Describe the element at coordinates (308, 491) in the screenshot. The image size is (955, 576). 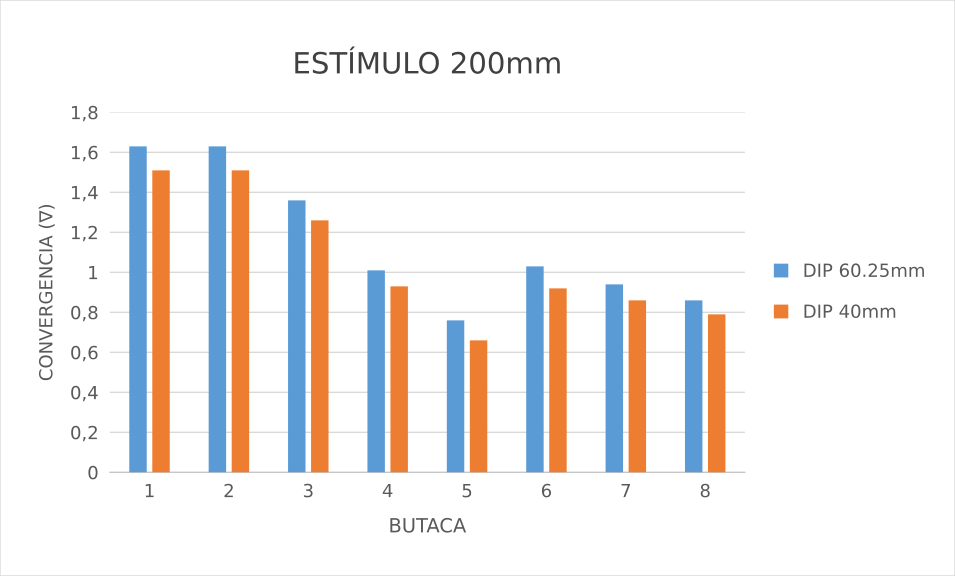
I see `x-tick-label: 3` at that location.